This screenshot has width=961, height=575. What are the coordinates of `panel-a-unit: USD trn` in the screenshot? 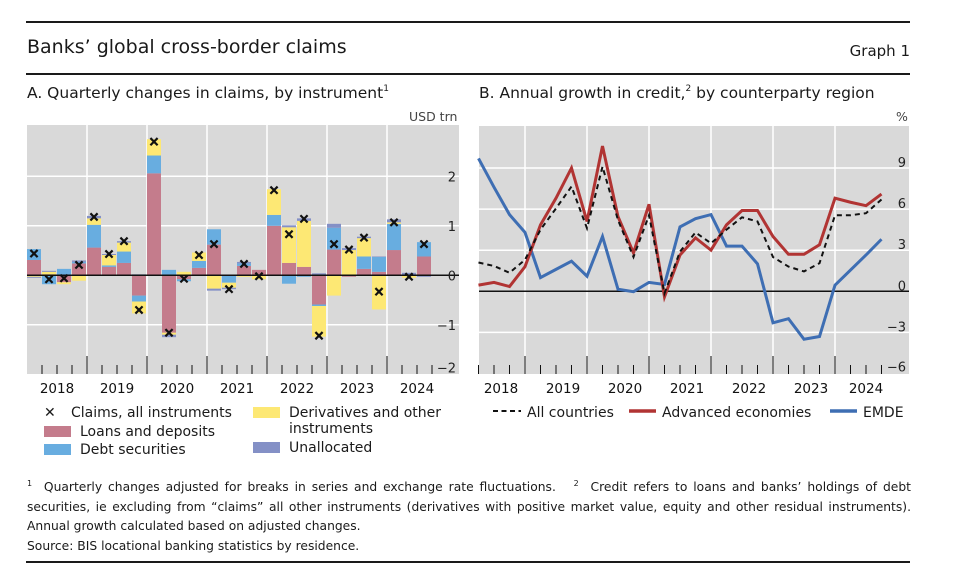 It's located at (433, 116).